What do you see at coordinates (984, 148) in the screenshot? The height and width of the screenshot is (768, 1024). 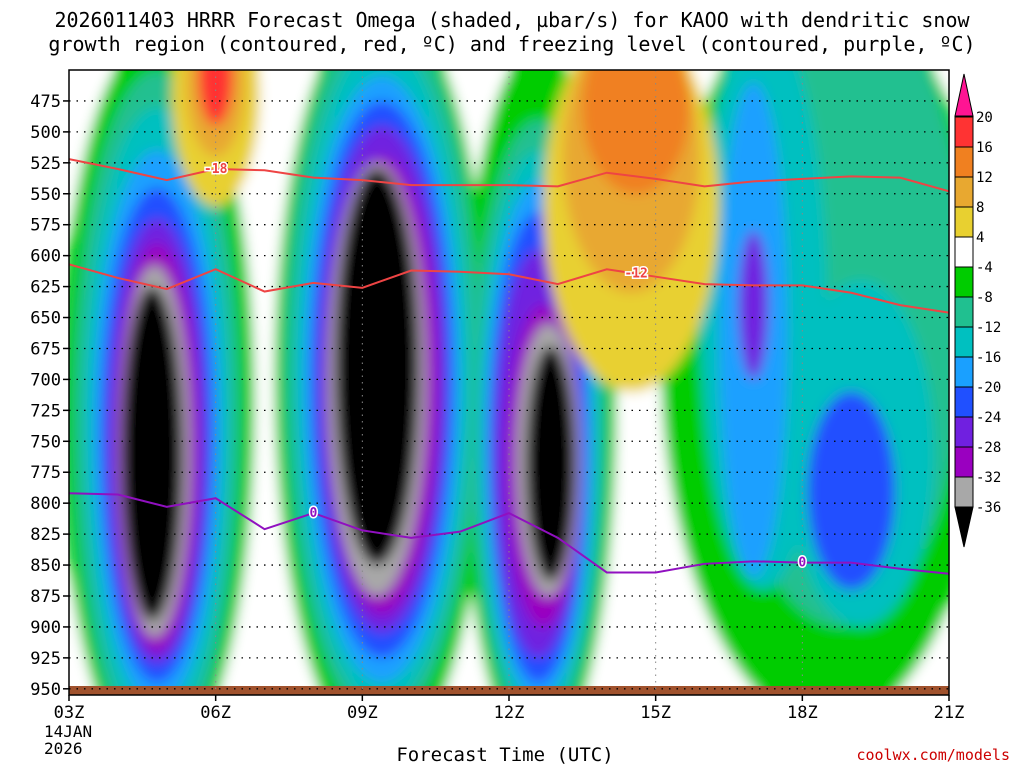 I see `colorbar-label: 16` at bounding box center [984, 148].